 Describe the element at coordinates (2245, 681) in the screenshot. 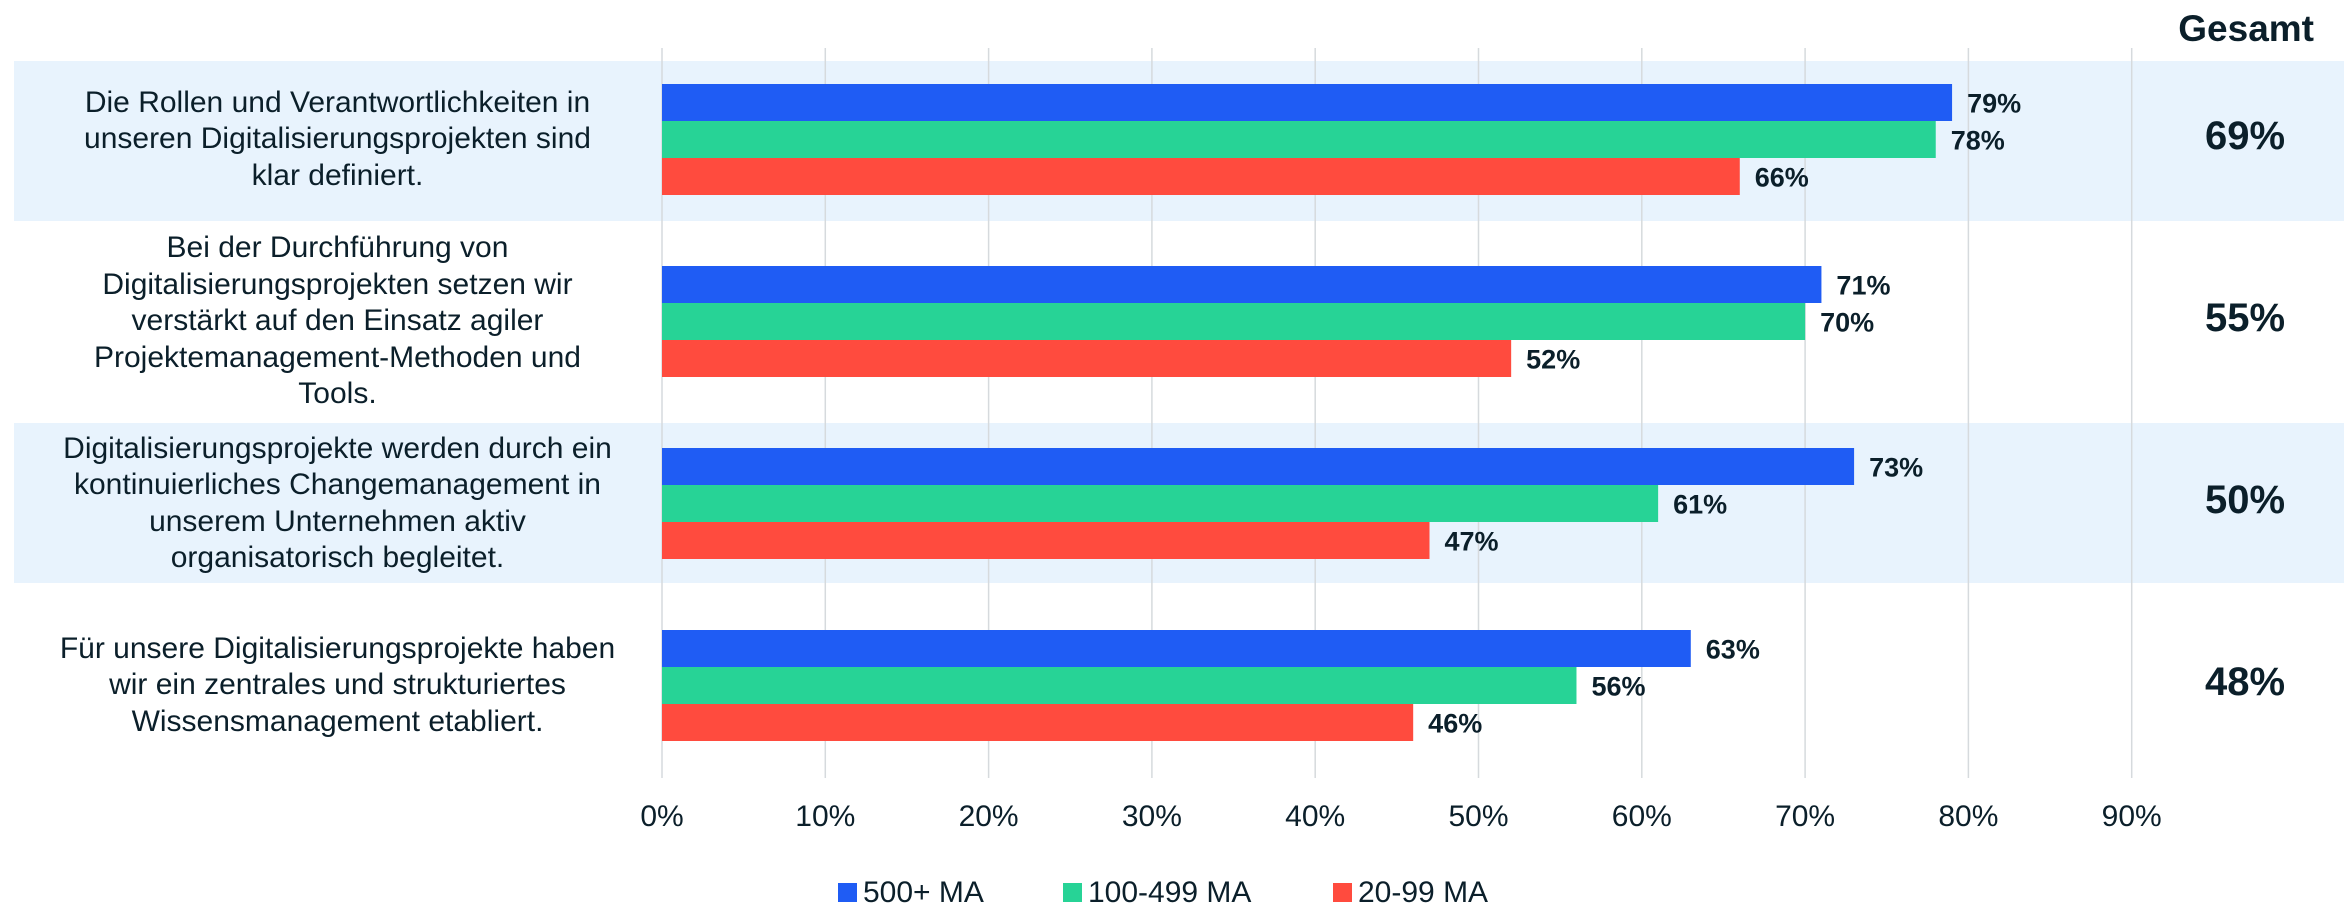

I see `total-value: 48%` at that location.